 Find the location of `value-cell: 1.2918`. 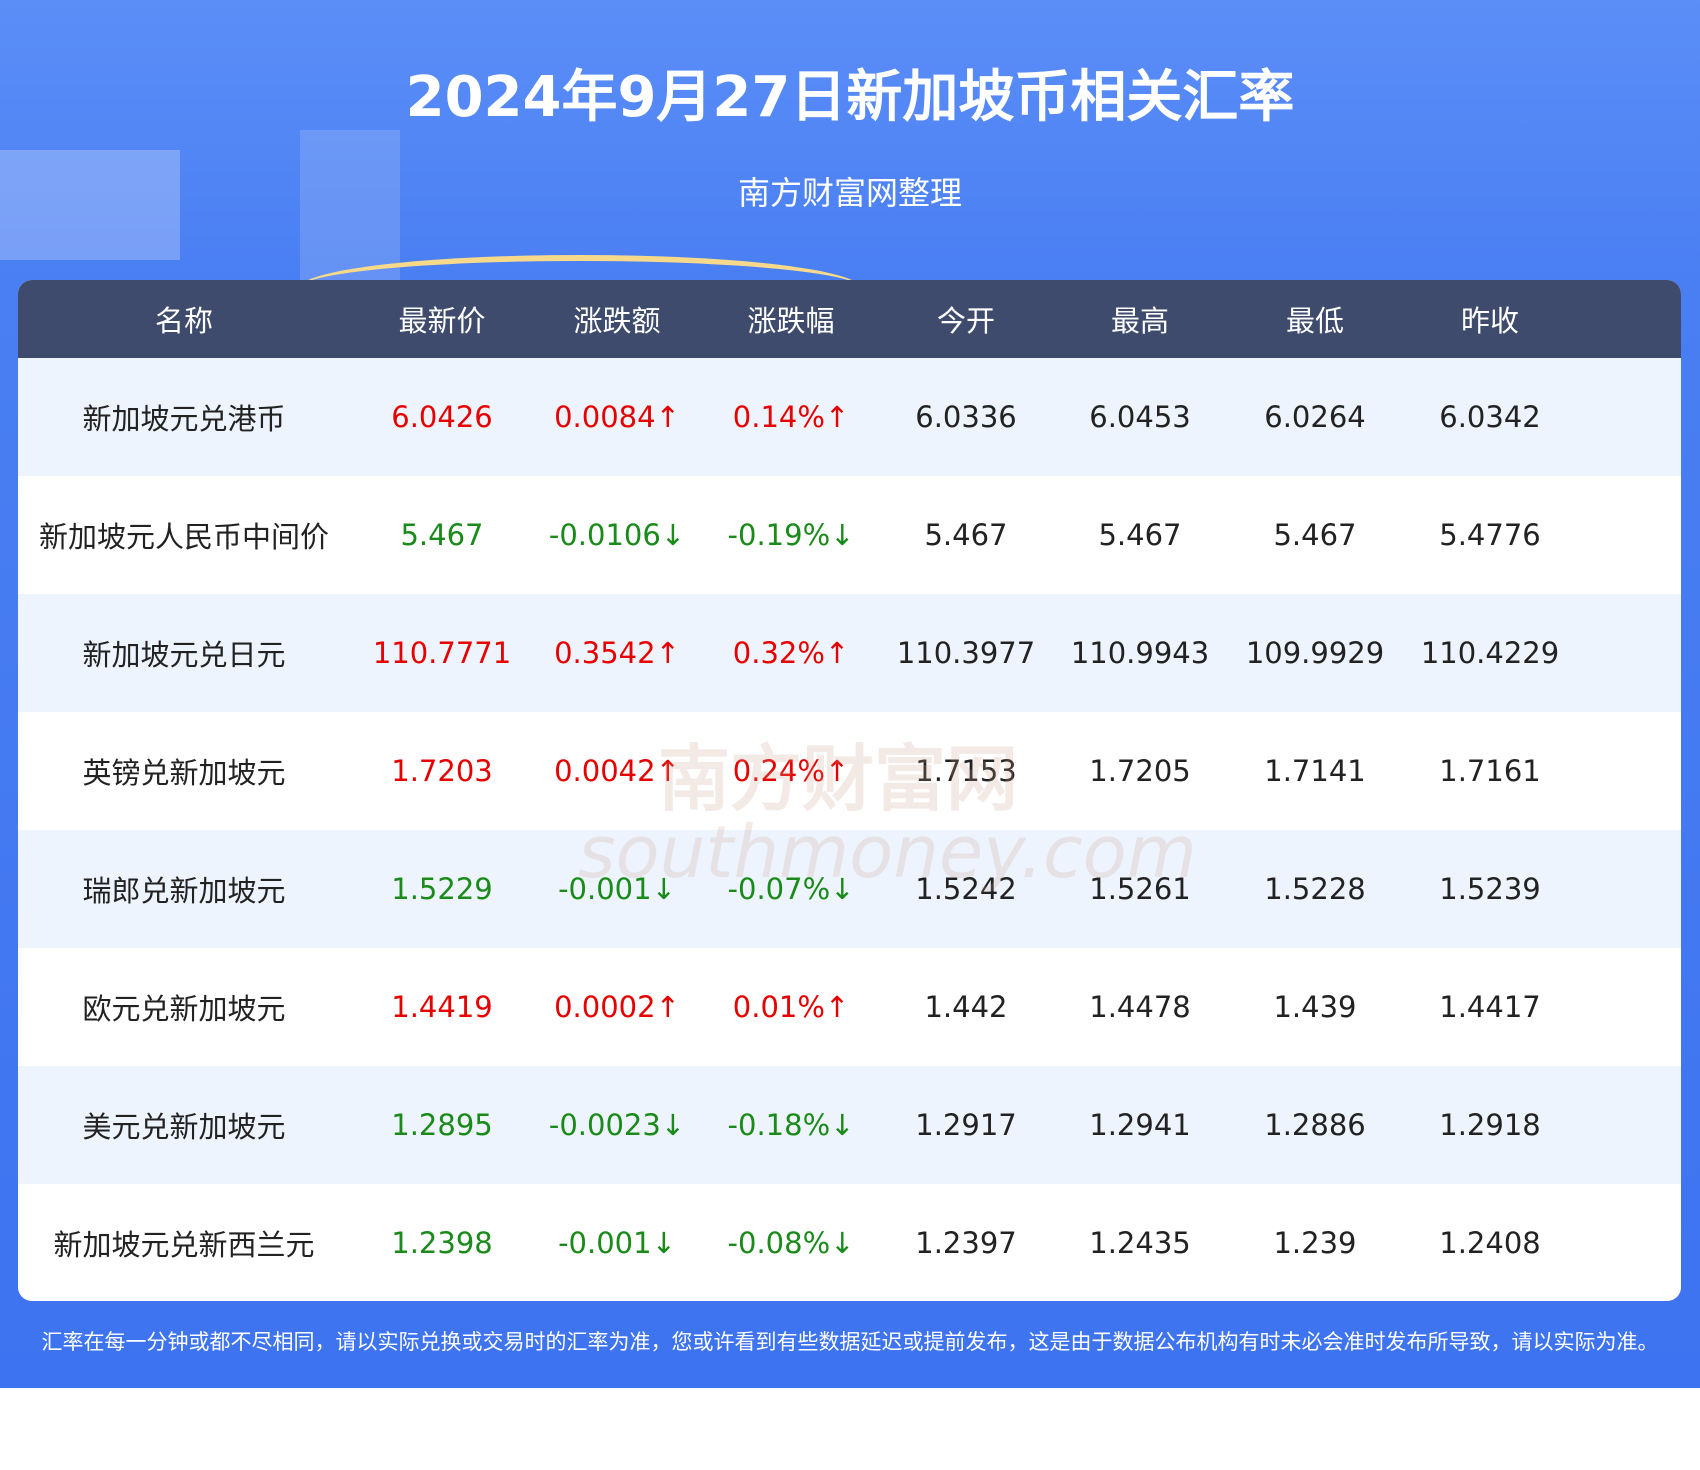

value-cell: 1.2918 is located at coordinates (1490, 1125).